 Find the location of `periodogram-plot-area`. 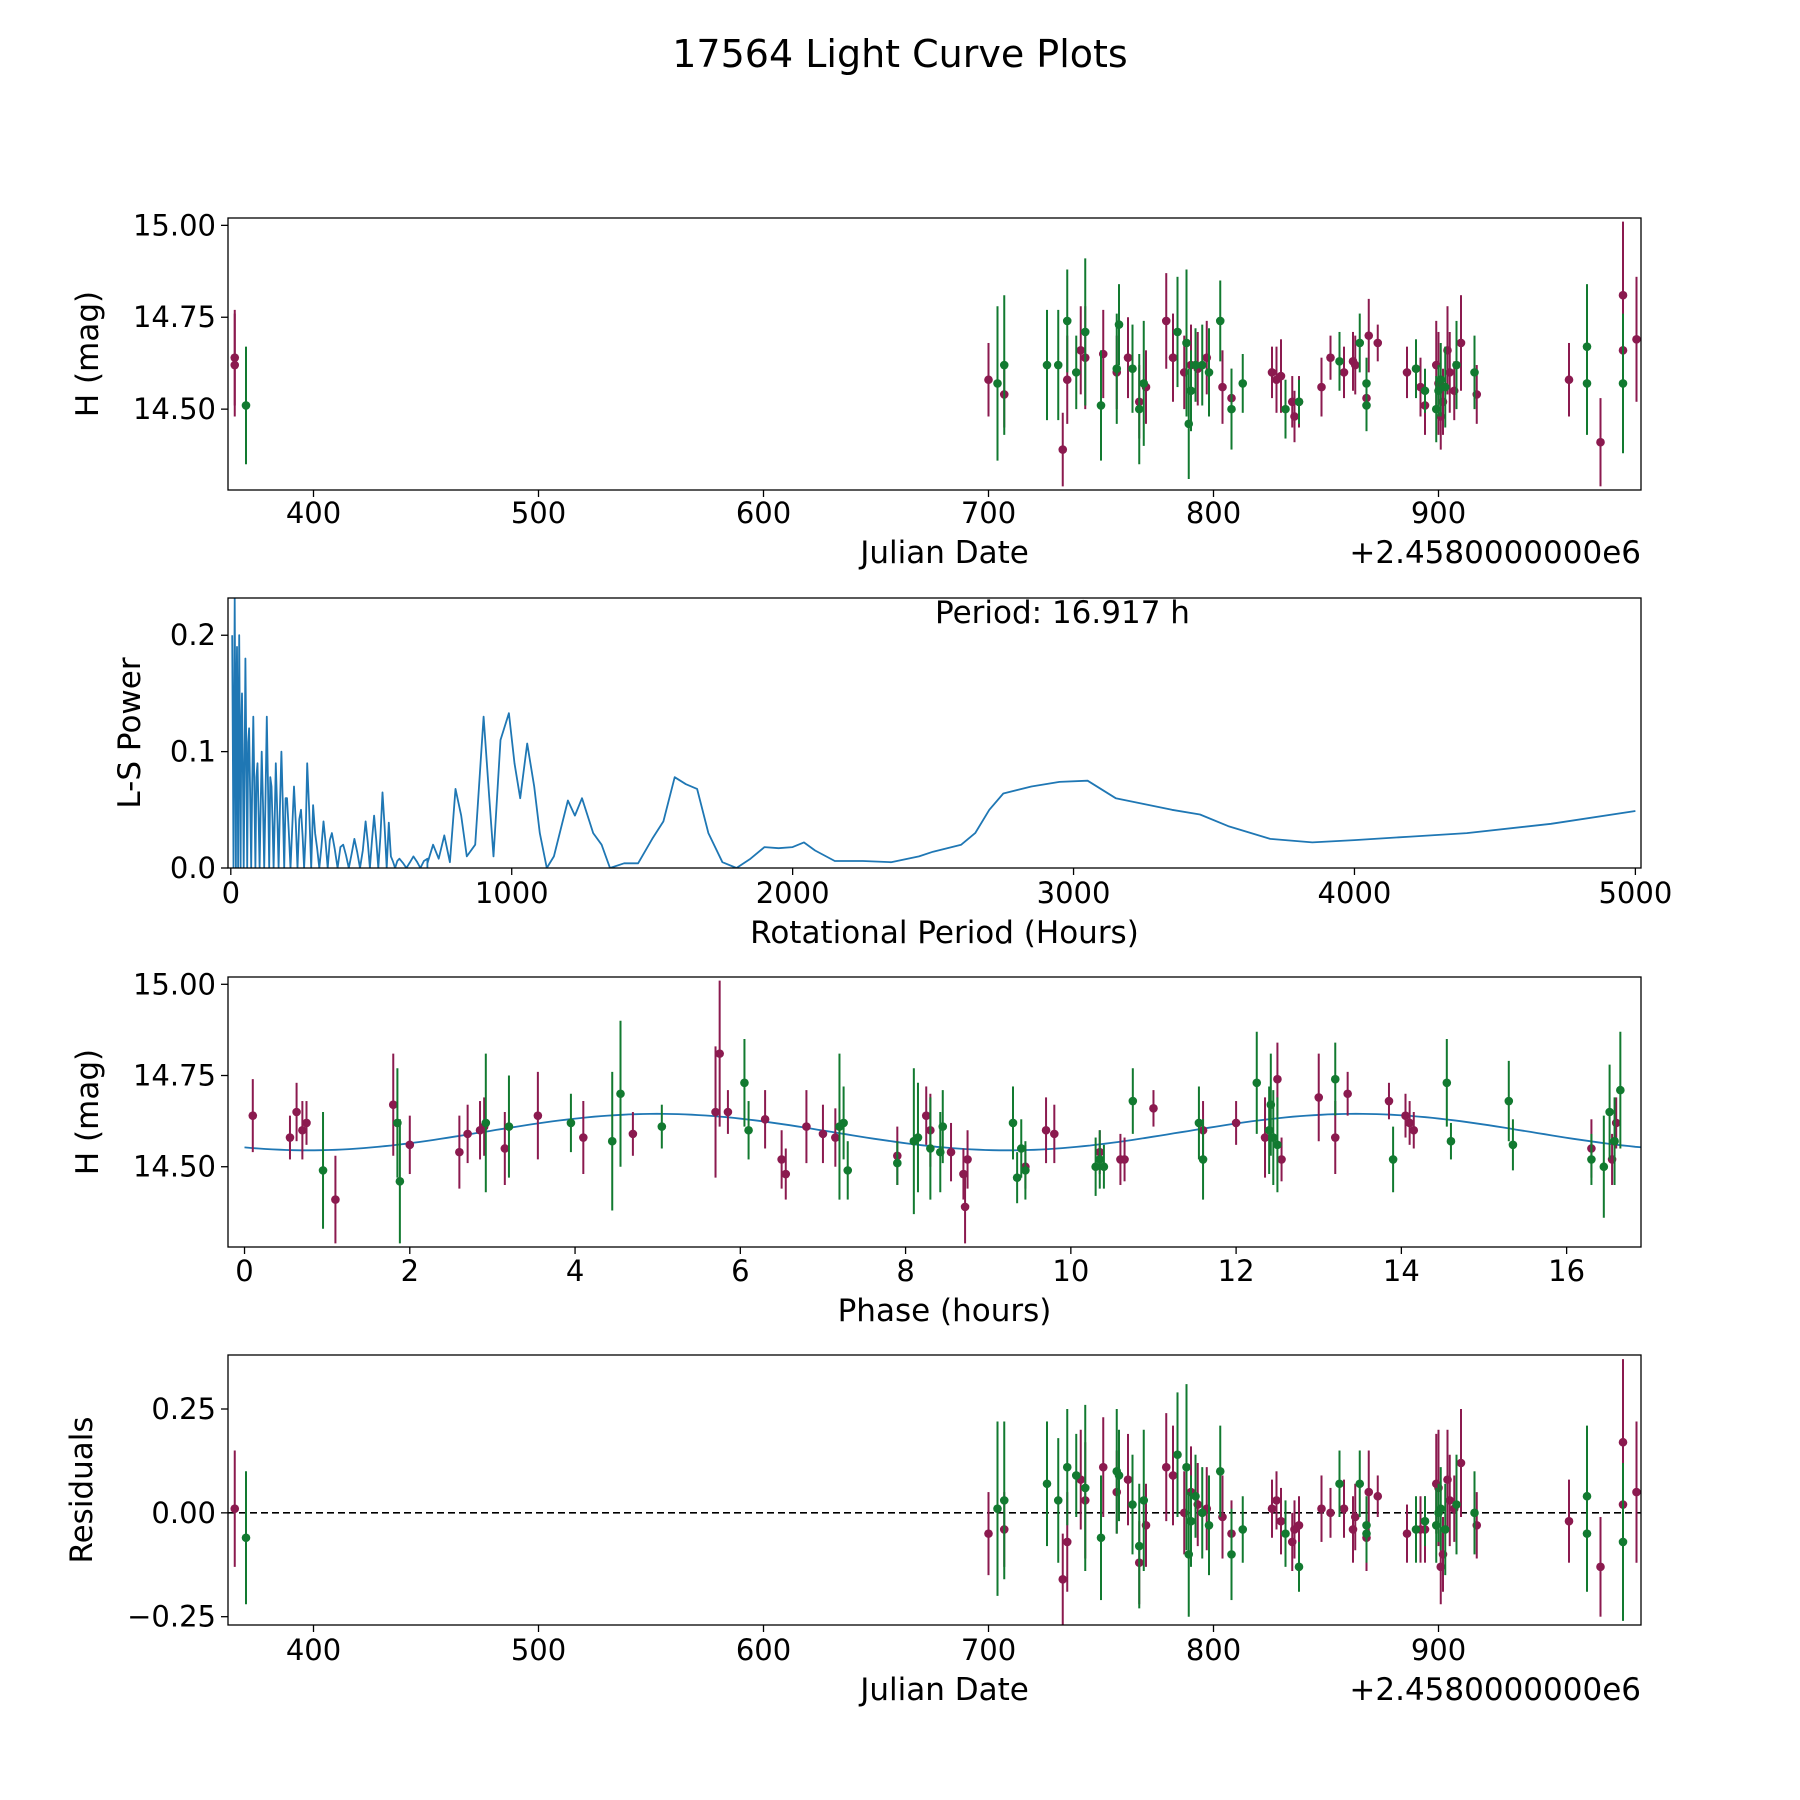

periodogram-plot-area is located at coordinates (933, 733).